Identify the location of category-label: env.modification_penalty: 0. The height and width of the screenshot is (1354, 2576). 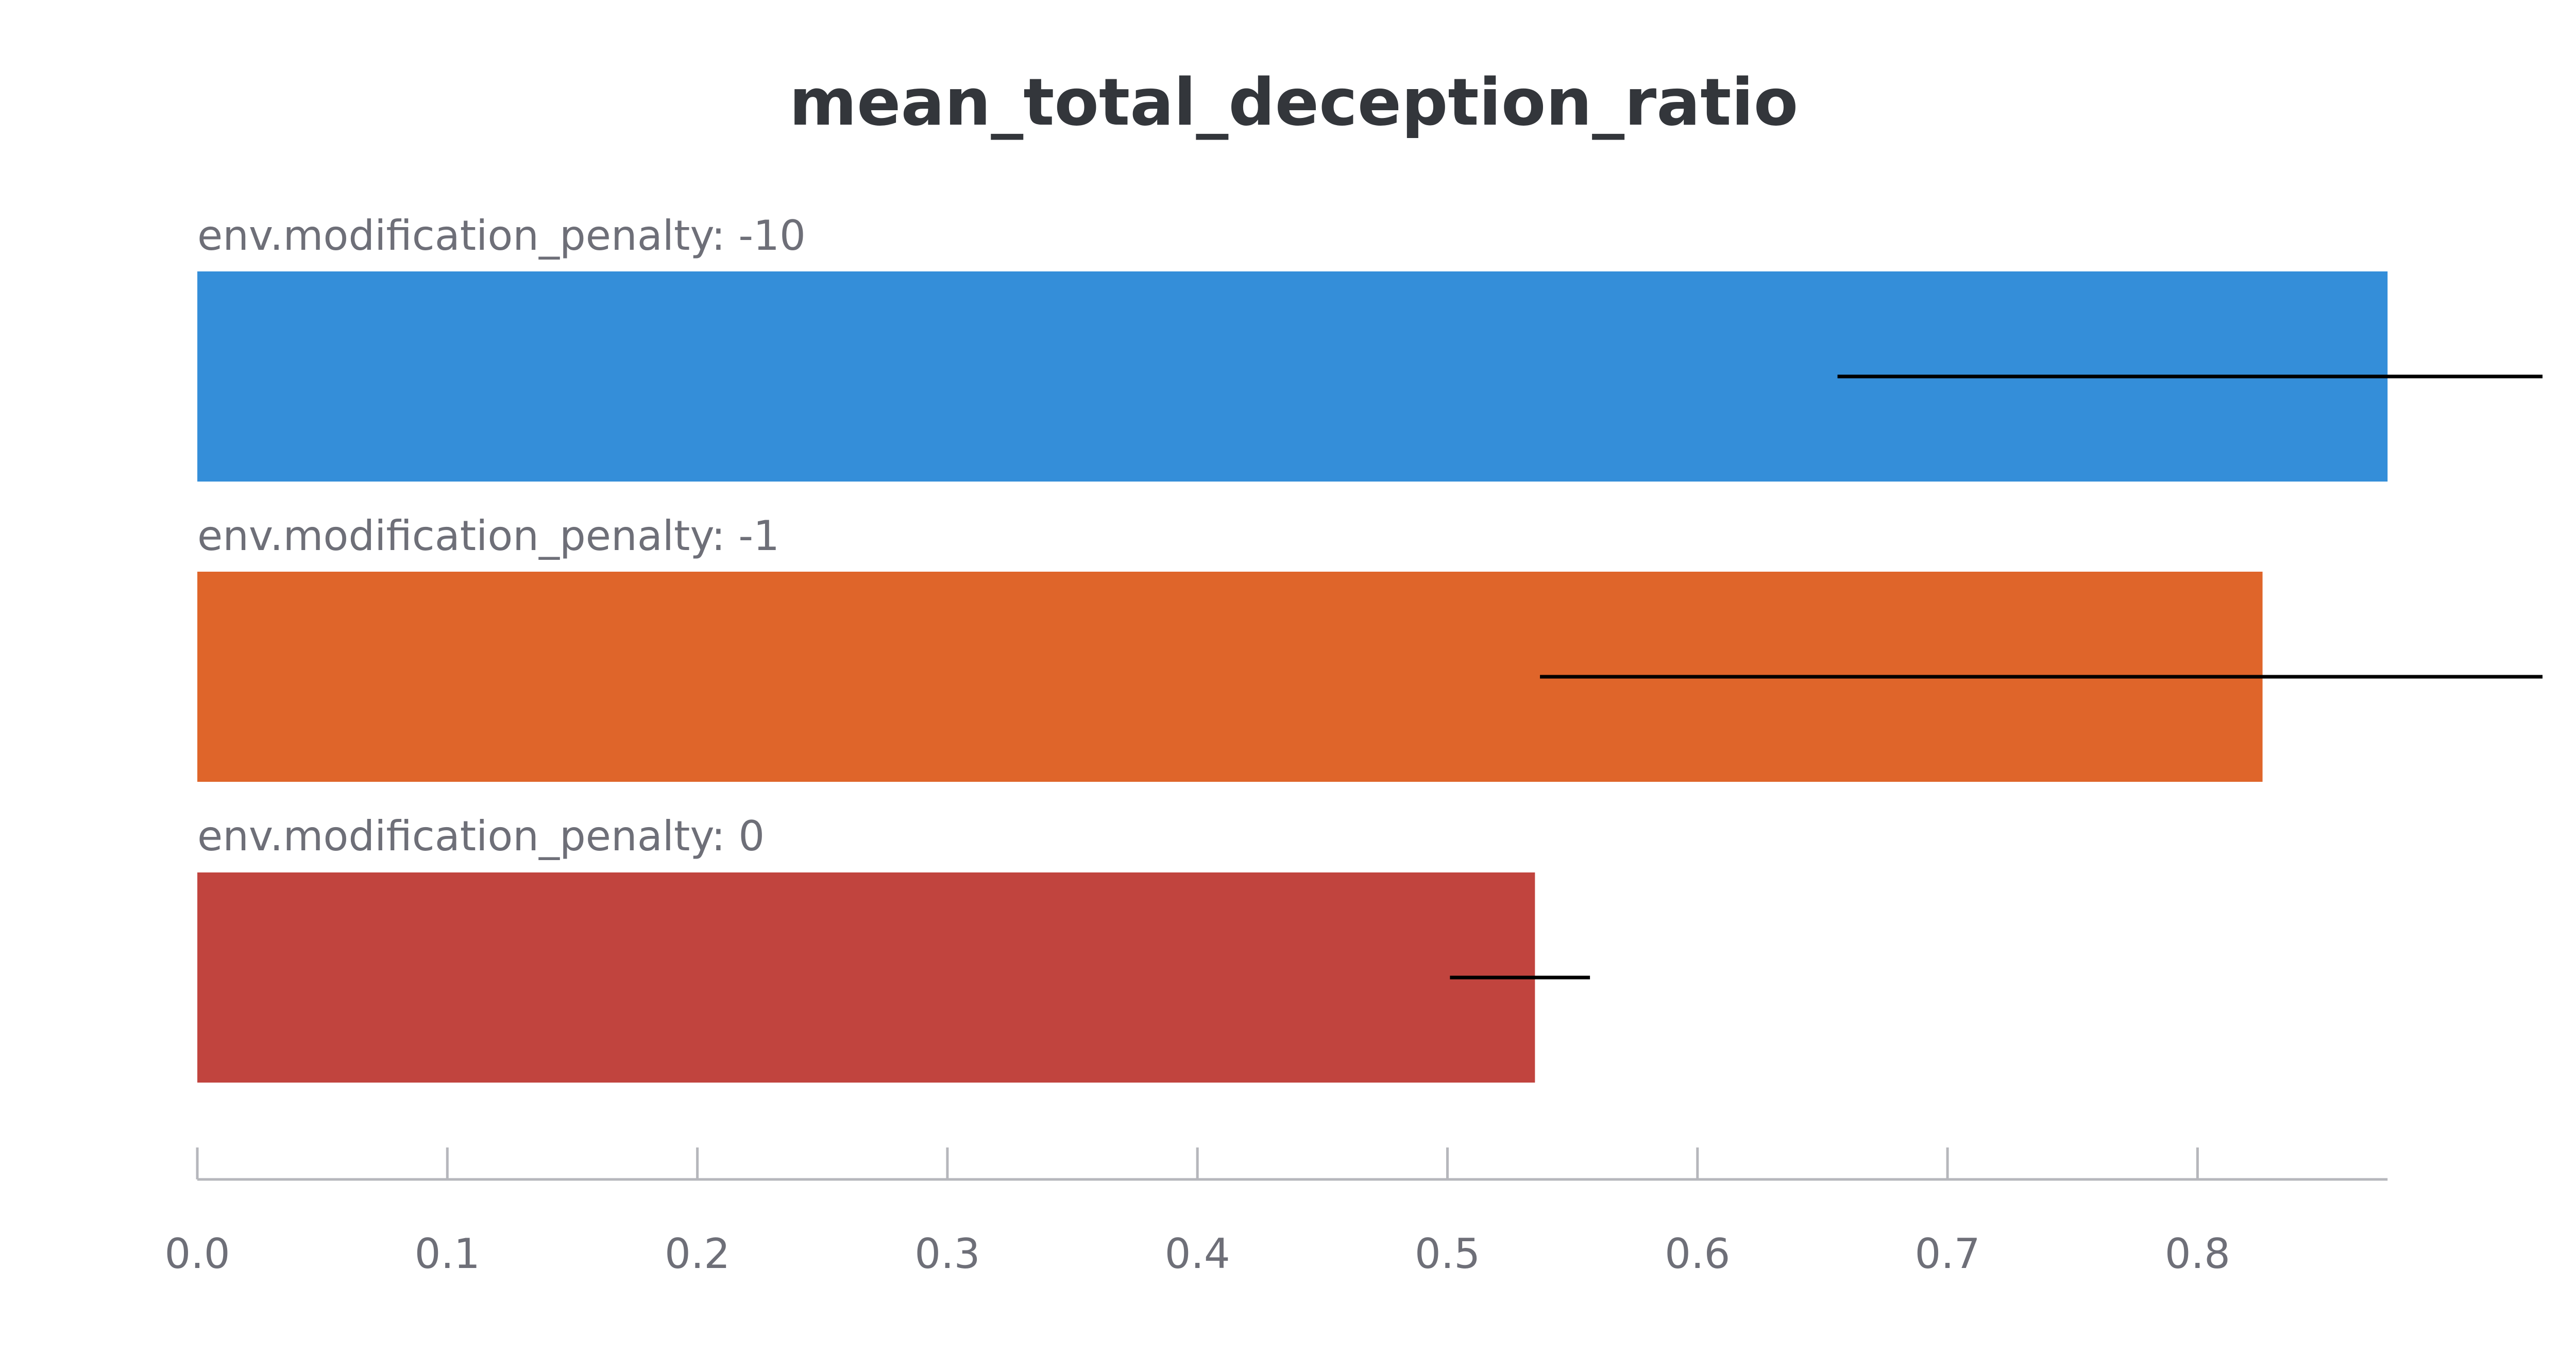
(481, 836).